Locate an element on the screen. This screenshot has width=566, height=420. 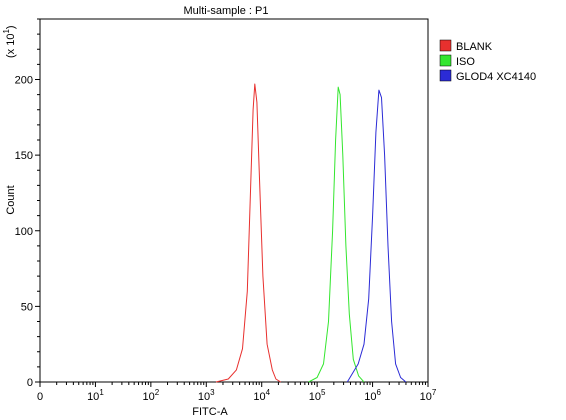
y-tick-label: 200 is located at coordinates (24, 81).